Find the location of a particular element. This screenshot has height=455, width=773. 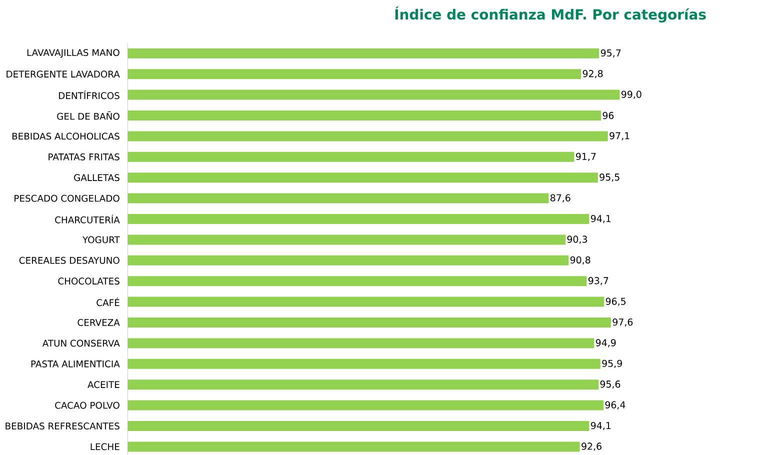

y-tick-label: DENTÍFRICOS is located at coordinates (89, 95).